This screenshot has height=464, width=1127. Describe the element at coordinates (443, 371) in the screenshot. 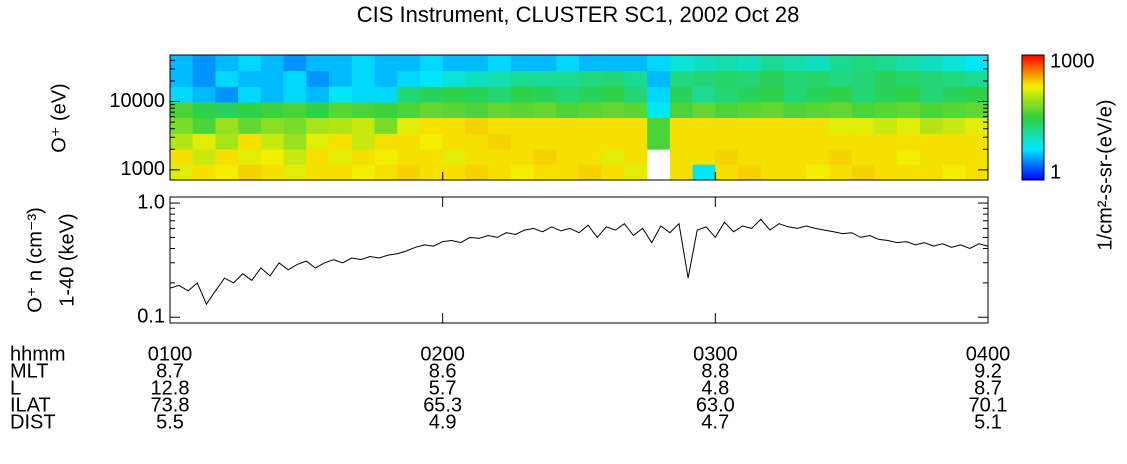

I see `ephemeris-value: 8.6` at that location.